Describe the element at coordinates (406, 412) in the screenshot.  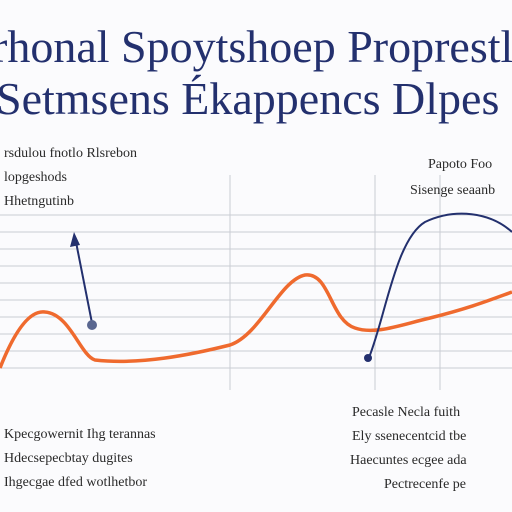
I see `annotation: Pecasle Necla fuith` at that location.